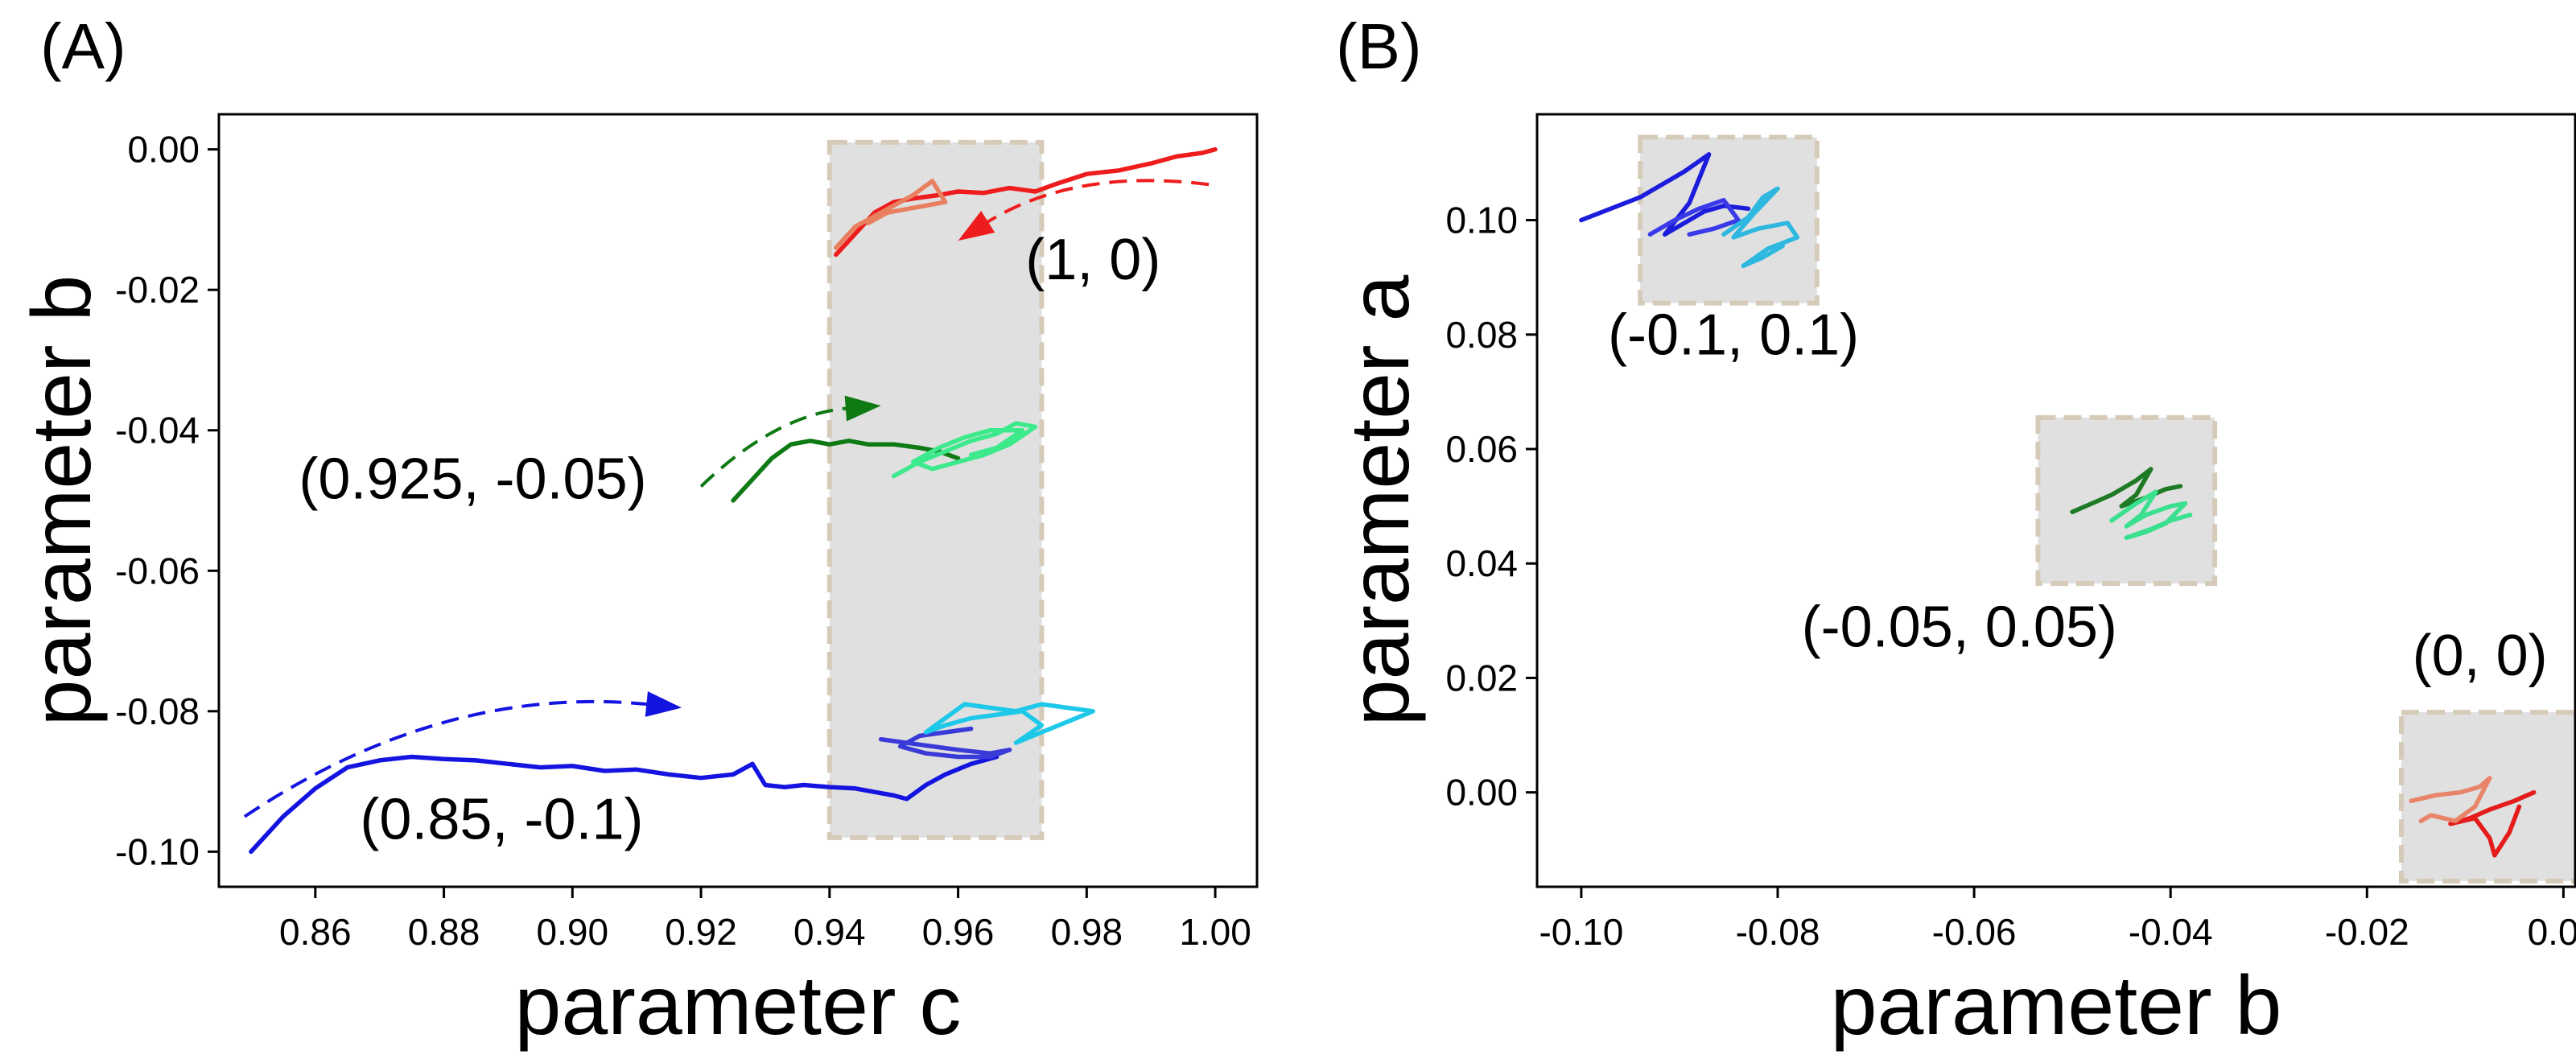 The width and height of the screenshot is (2576, 1059). Describe the element at coordinates (1491, 507) in the screenshot. I see `panel-b-y-ticks: 0.10 0.08 0.06 0.04 0.02 0.00` at that location.